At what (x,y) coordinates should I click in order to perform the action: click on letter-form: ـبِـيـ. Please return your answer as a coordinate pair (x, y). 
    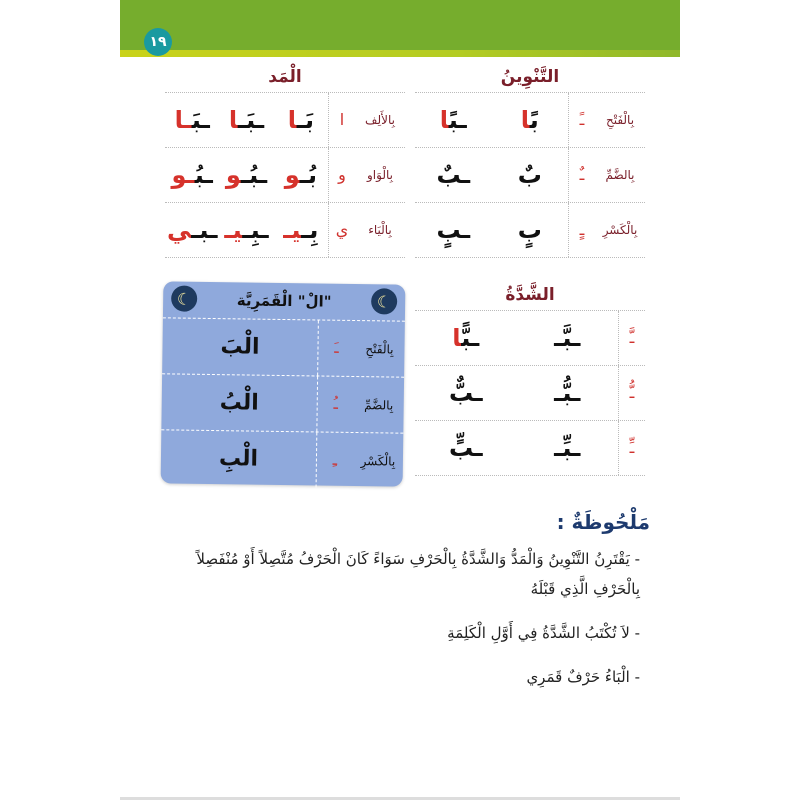
    Looking at the image, I should click on (246, 230).